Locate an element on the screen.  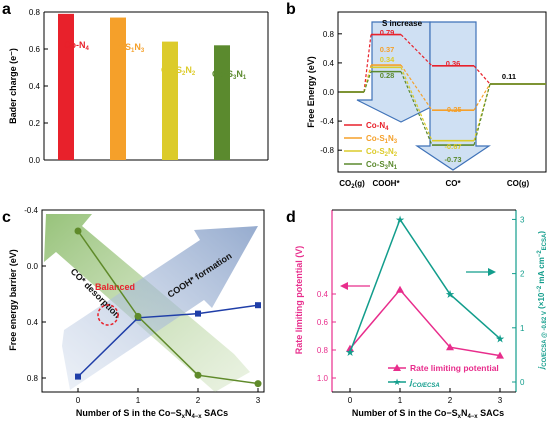
d-jco-line is located at coordinates (425, 285).